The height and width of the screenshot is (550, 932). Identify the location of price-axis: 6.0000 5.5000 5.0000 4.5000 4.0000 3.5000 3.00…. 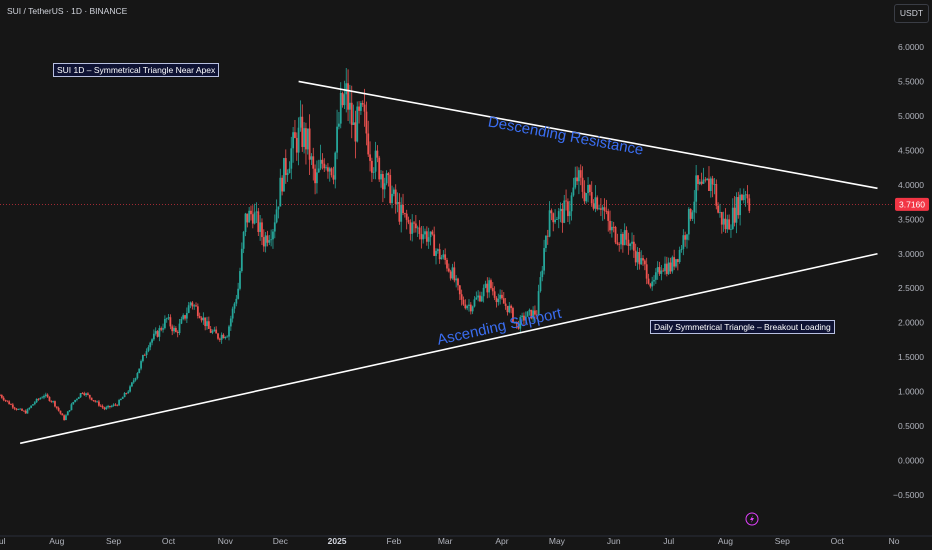
(908, 271).